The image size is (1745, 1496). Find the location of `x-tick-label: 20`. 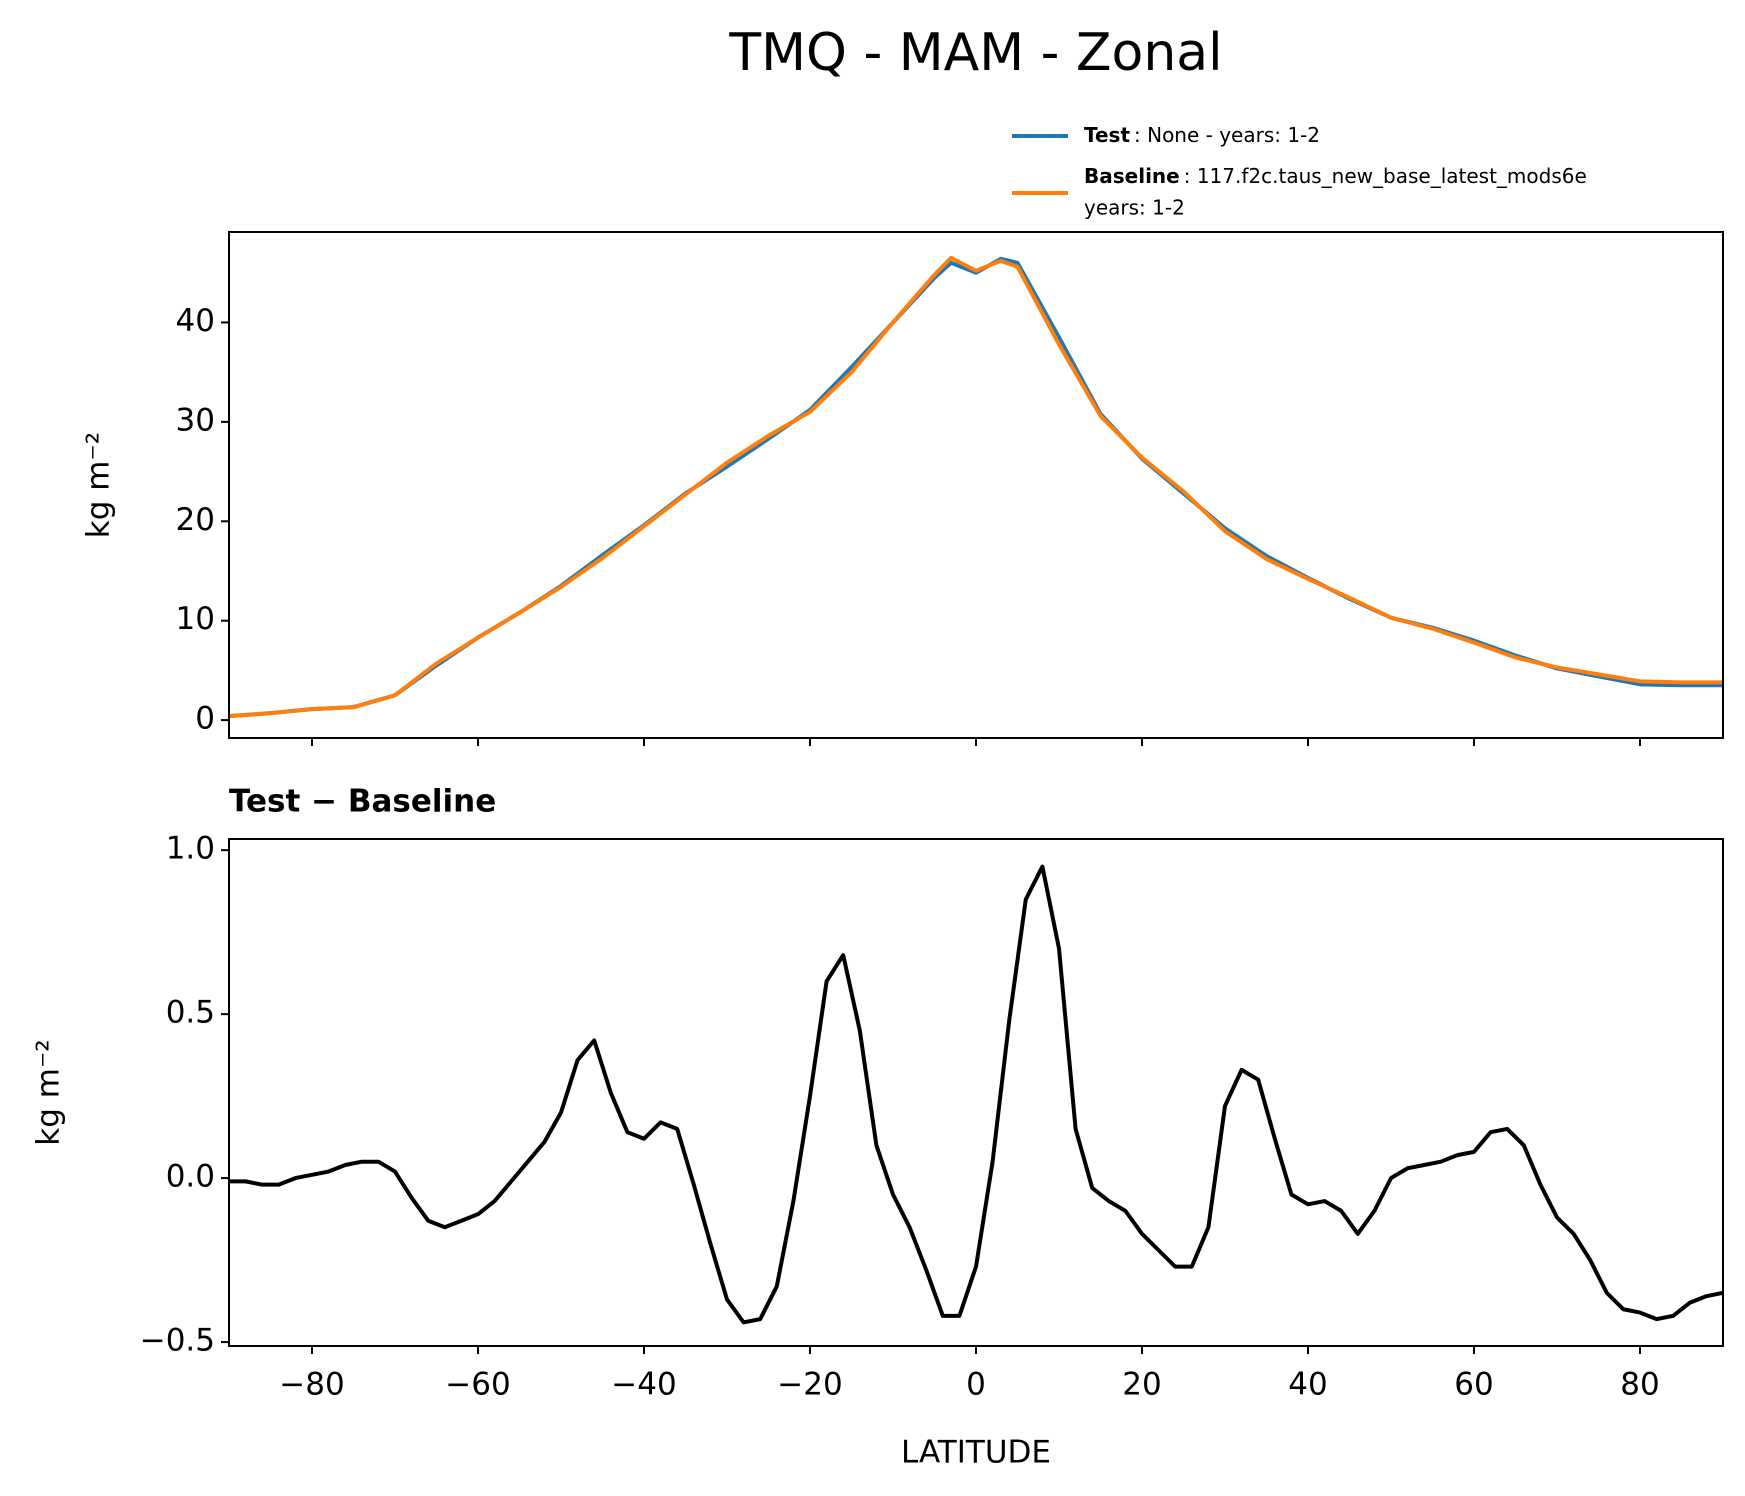

x-tick-label: 20 is located at coordinates (1141, 1385).